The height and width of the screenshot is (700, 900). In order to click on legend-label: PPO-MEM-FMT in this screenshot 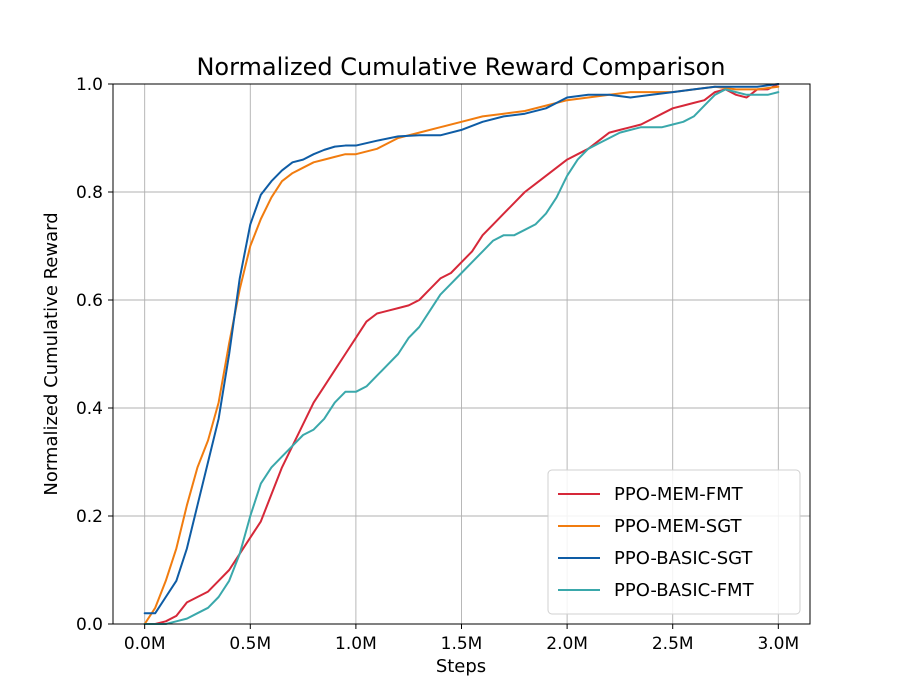, I will do `click(679, 494)`.